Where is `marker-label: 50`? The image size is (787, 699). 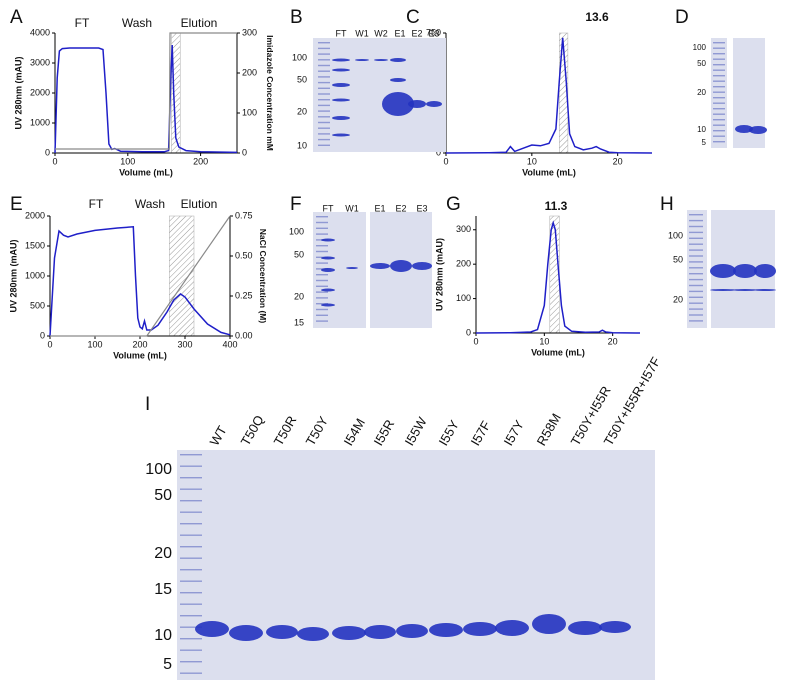
marker-label: 50 is located at coordinates (302, 79).